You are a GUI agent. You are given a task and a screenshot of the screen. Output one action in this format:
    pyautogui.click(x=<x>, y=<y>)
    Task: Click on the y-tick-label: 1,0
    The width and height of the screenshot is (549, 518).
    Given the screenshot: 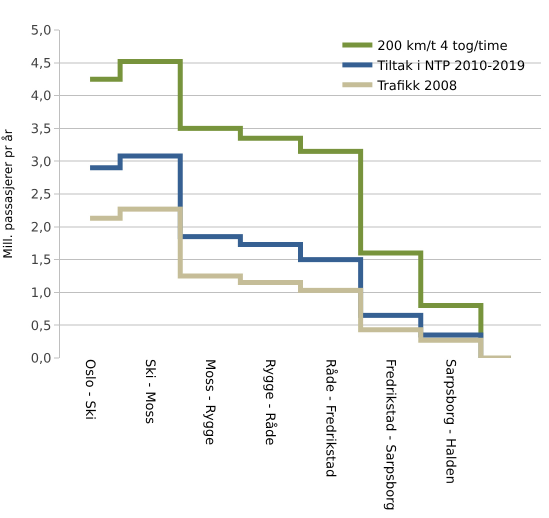 What is the action you would take?
    pyautogui.click(x=41, y=293)
    